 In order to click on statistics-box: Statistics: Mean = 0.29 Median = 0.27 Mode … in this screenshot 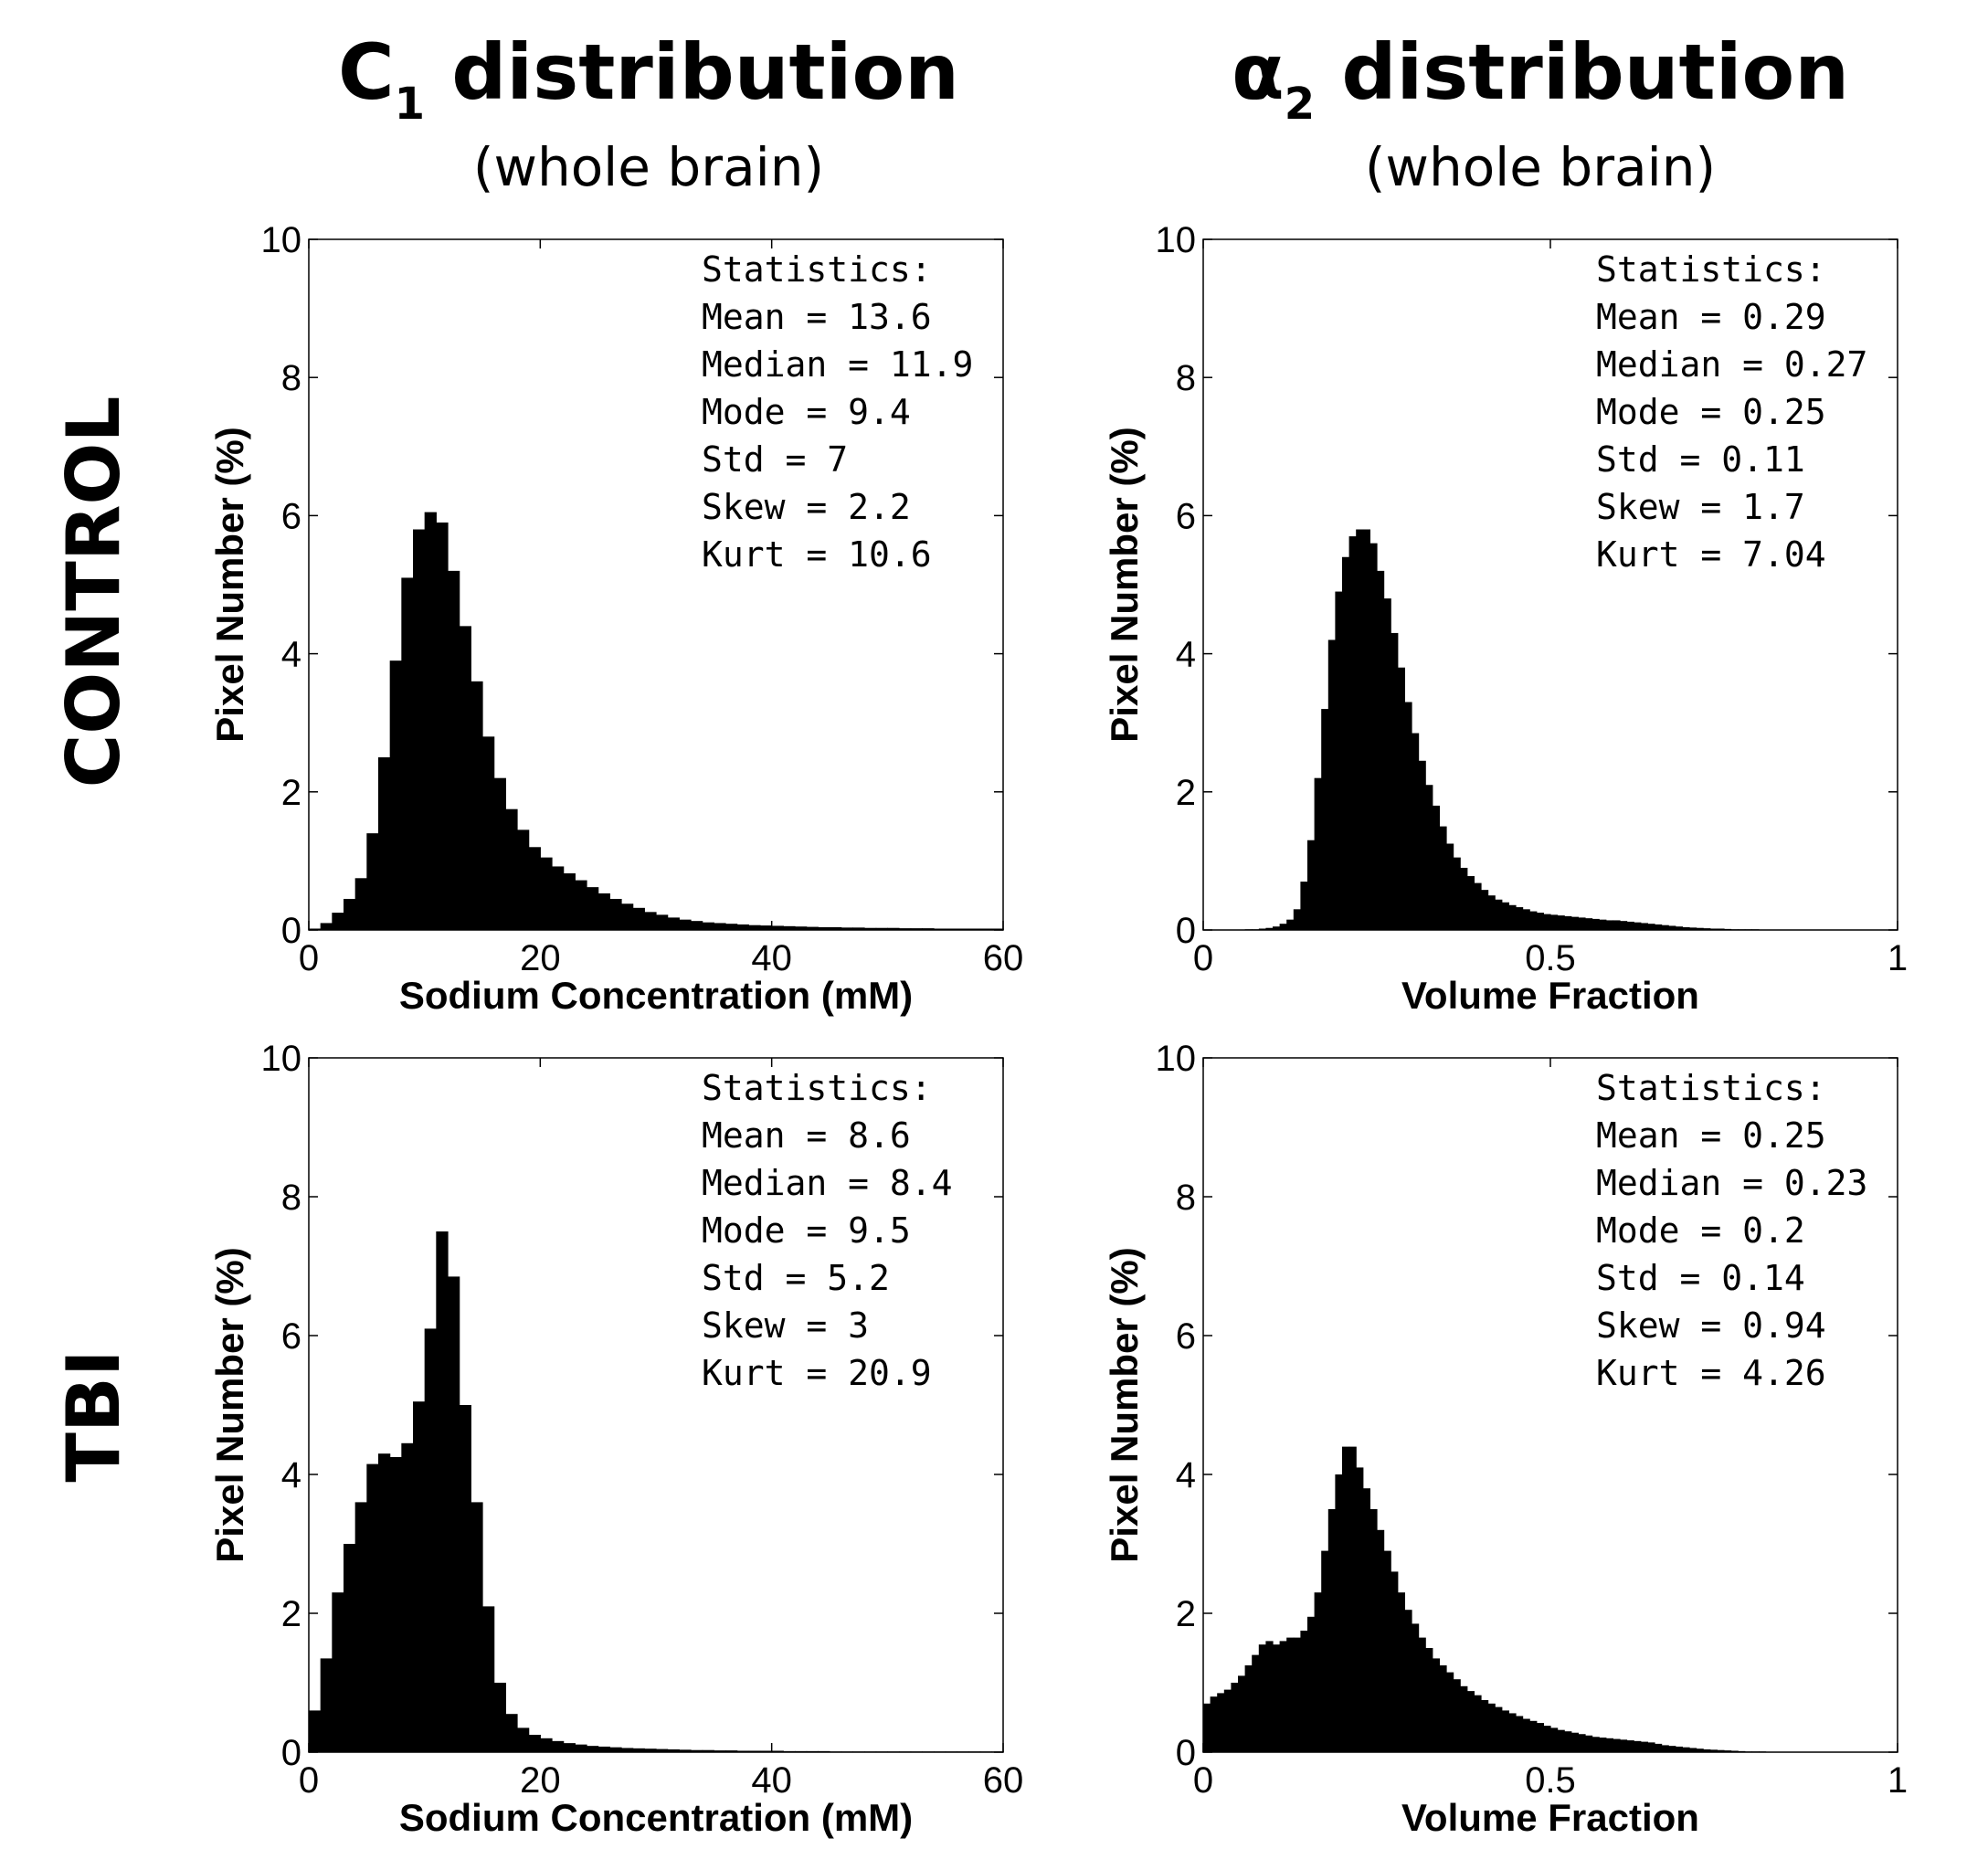, I will do `click(1731, 412)`.